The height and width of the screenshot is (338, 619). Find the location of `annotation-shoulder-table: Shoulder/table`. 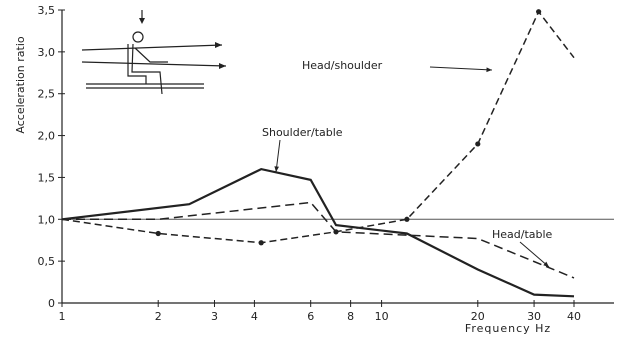

annotation-shoulder-table: Shoulder/table is located at coordinates (302, 132).